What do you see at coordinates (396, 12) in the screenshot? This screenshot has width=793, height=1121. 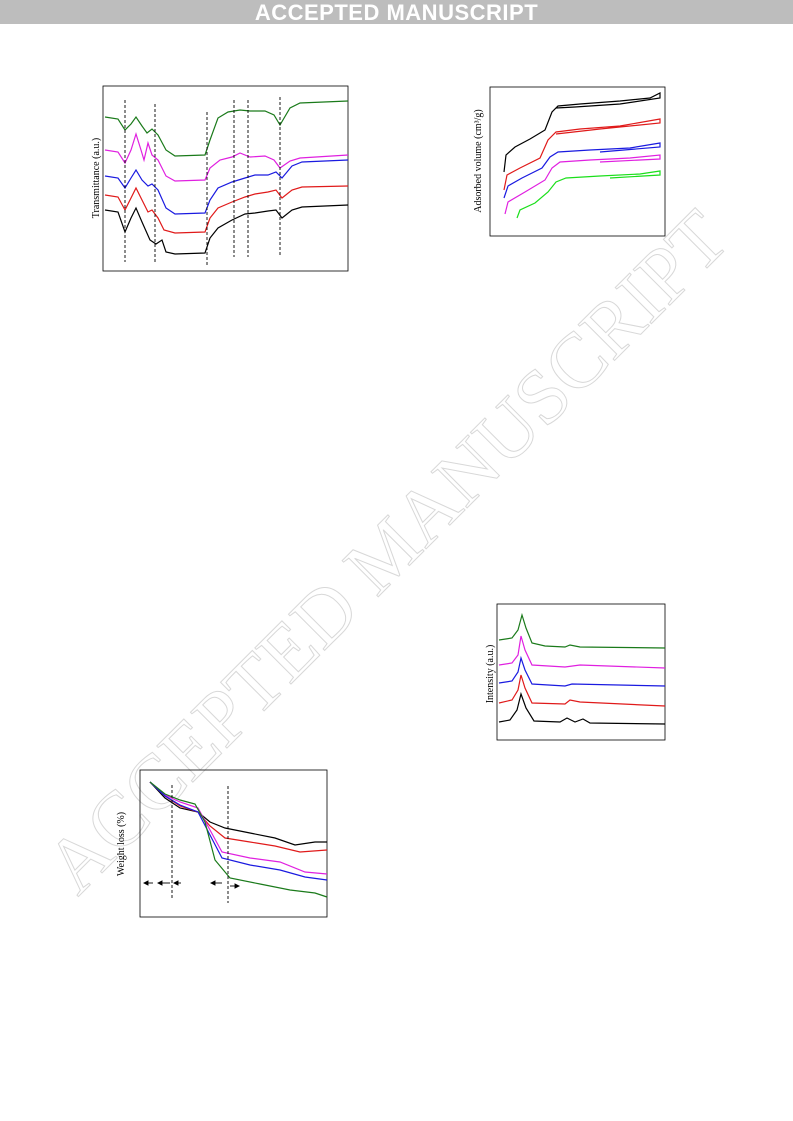 I see `banner: ACCEPTED MANUSCRIPT` at bounding box center [396, 12].